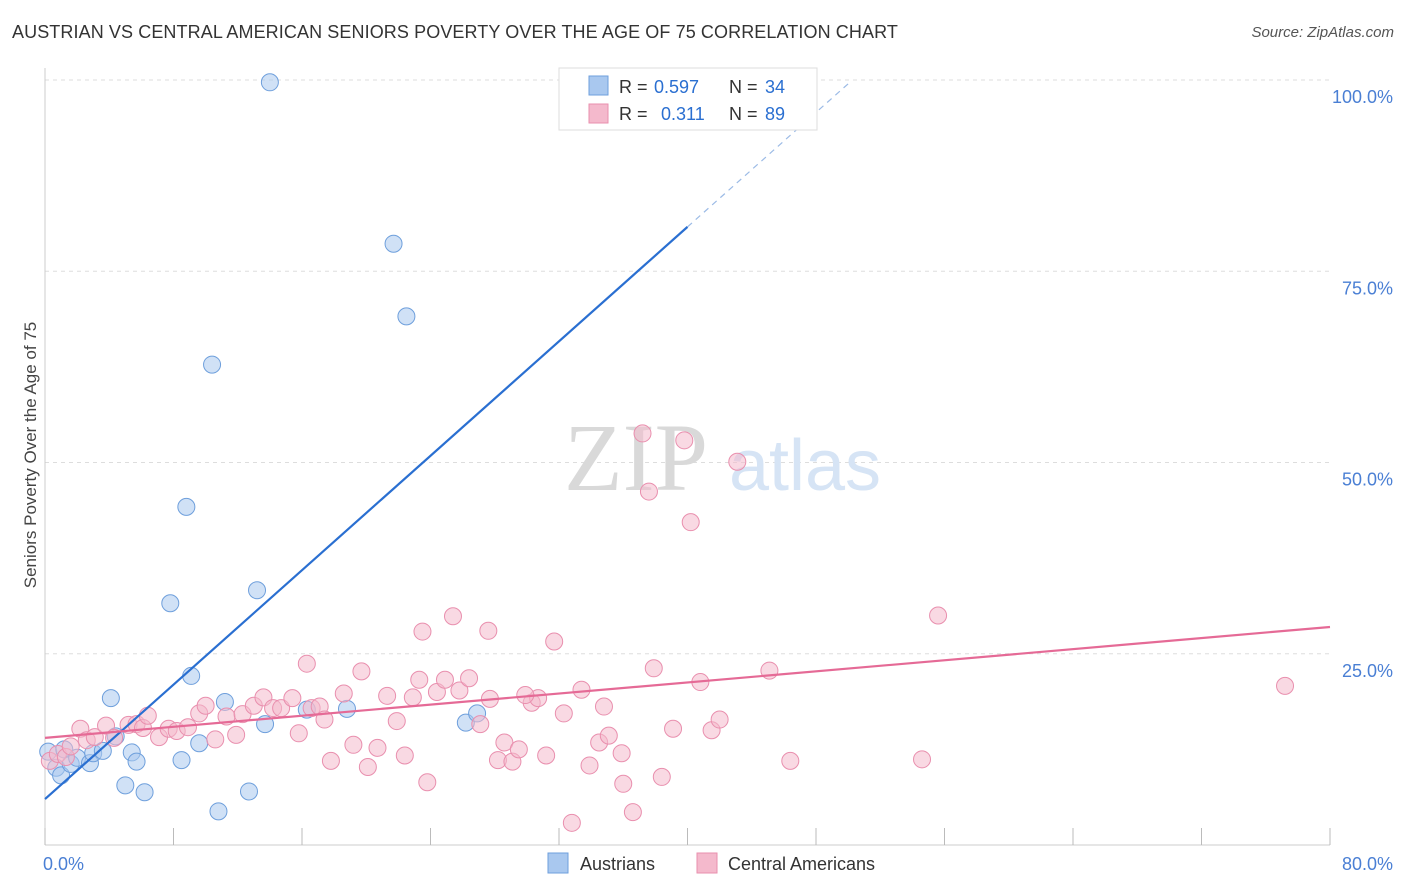  Describe the element at coordinates (1367, 864) in the screenshot. I see `x-tick-label: 80.0%` at that location.